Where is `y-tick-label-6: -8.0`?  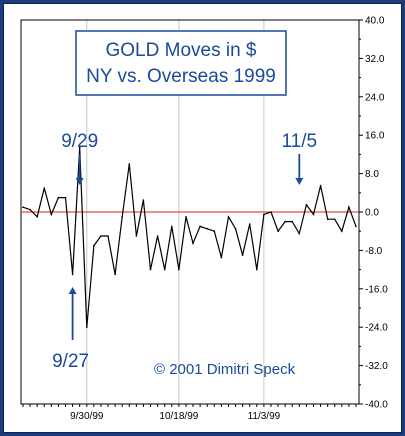 y-tick-label-6: -8.0 is located at coordinates (374, 251).